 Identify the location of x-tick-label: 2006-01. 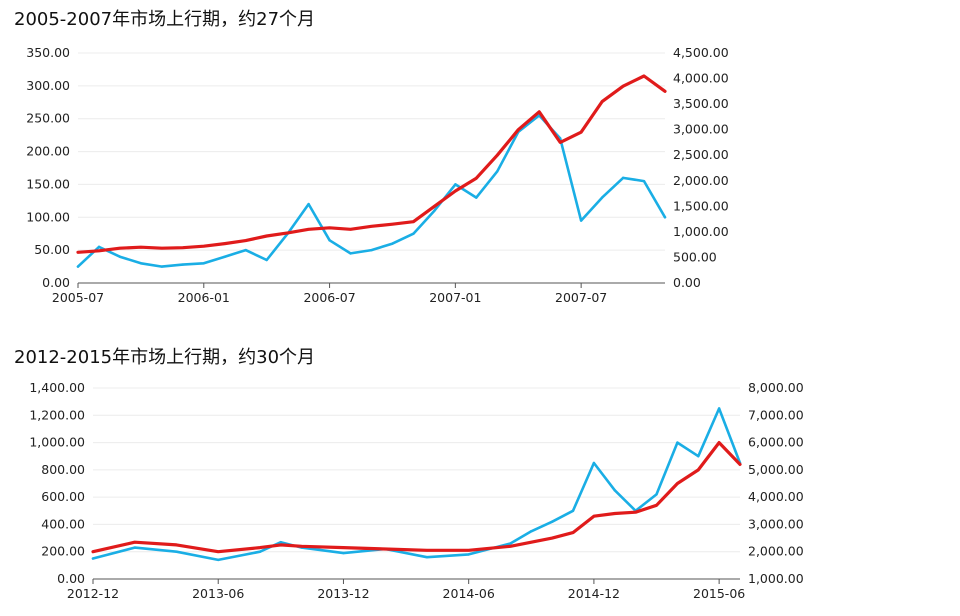
(204, 297).